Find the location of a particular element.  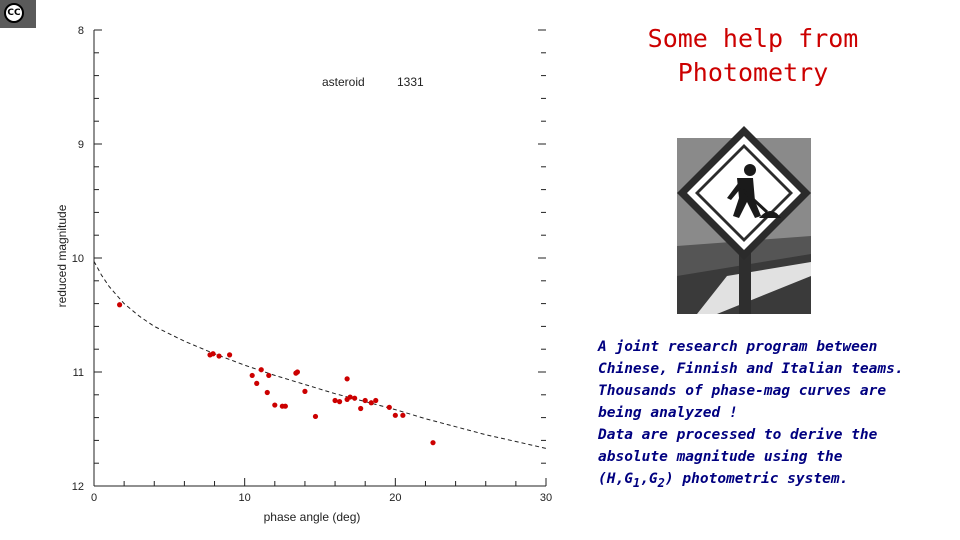

creative-commons-badge: CC is located at coordinates (18, 14).